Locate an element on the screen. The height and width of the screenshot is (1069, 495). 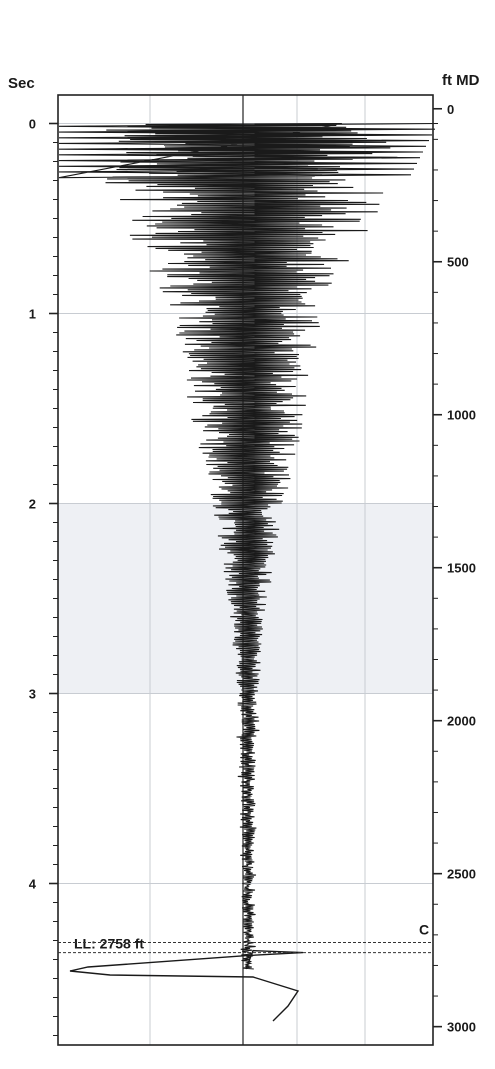
right-axis-title: ft MD is located at coordinates (461, 80).